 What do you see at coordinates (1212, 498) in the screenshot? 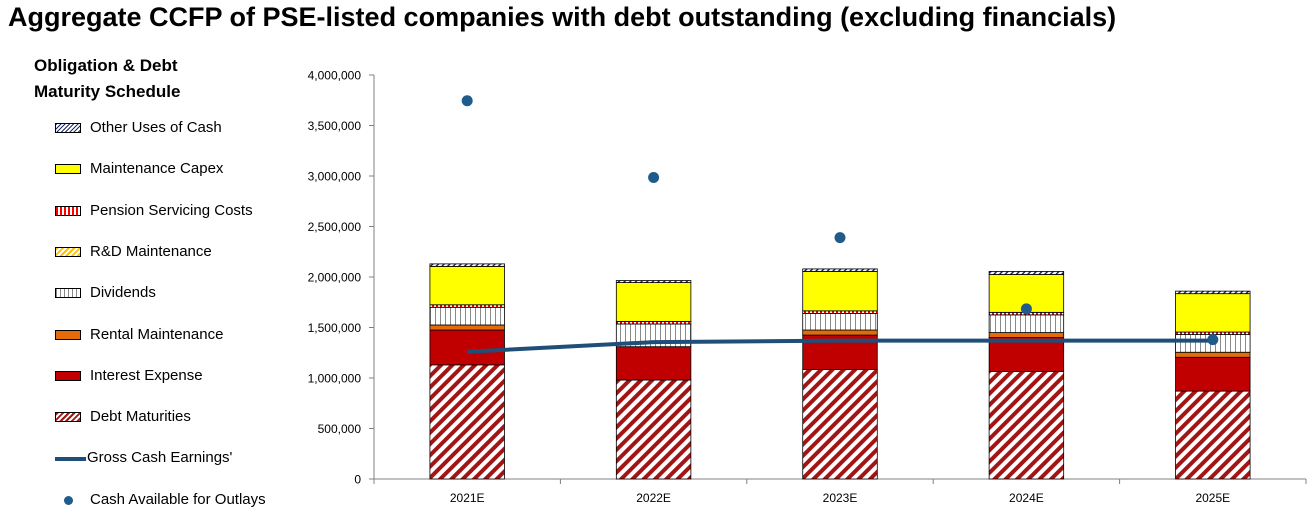
I see `x-tick-label: 2025E` at bounding box center [1212, 498].